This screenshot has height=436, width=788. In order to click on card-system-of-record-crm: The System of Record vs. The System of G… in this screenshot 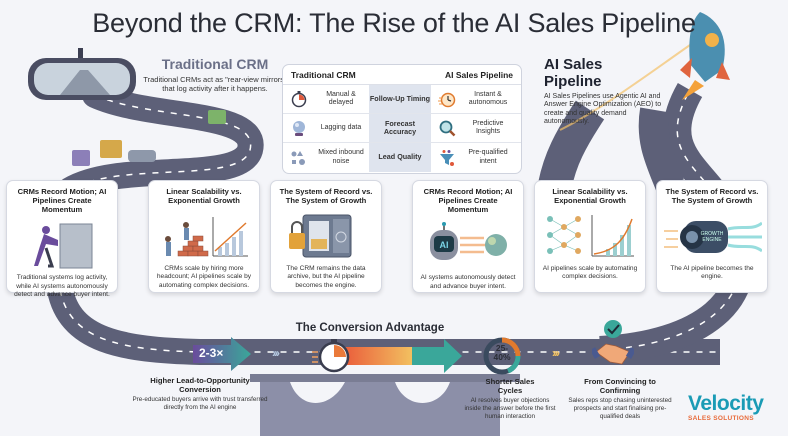, I will do `click(326, 236)`.